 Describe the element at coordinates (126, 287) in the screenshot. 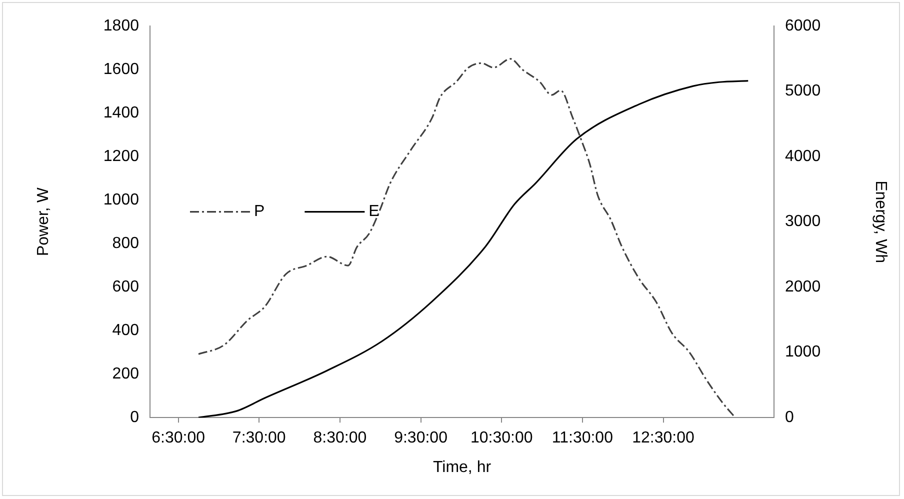

I see `y-tick-label: 600` at that location.